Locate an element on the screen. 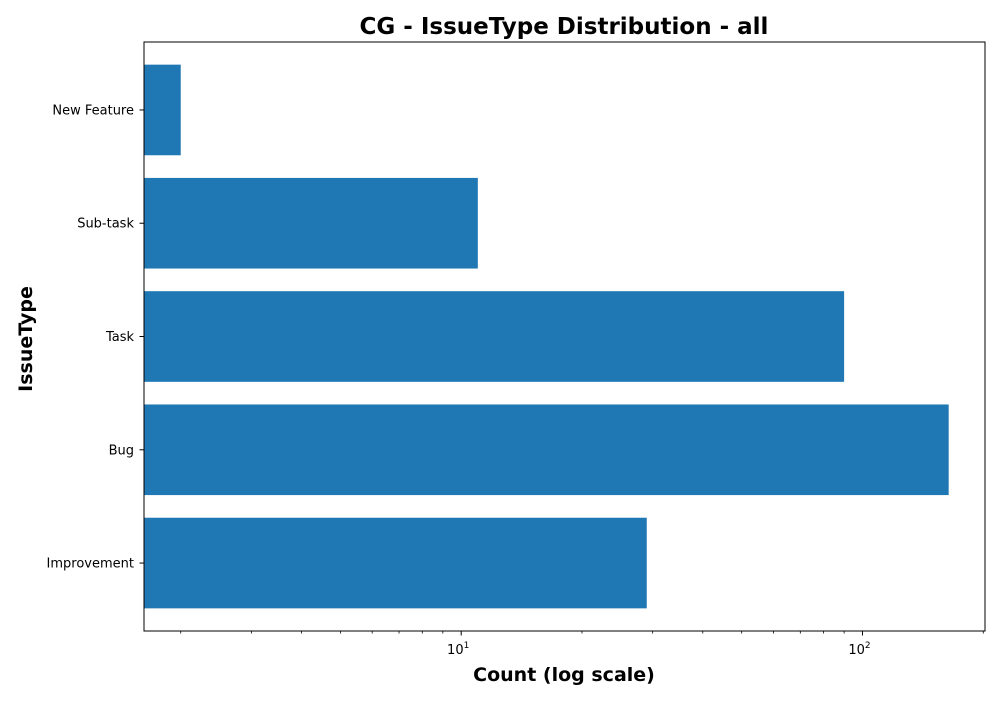  chart-title: CG - IssueType Distribution - all is located at coordinates (564, 27).